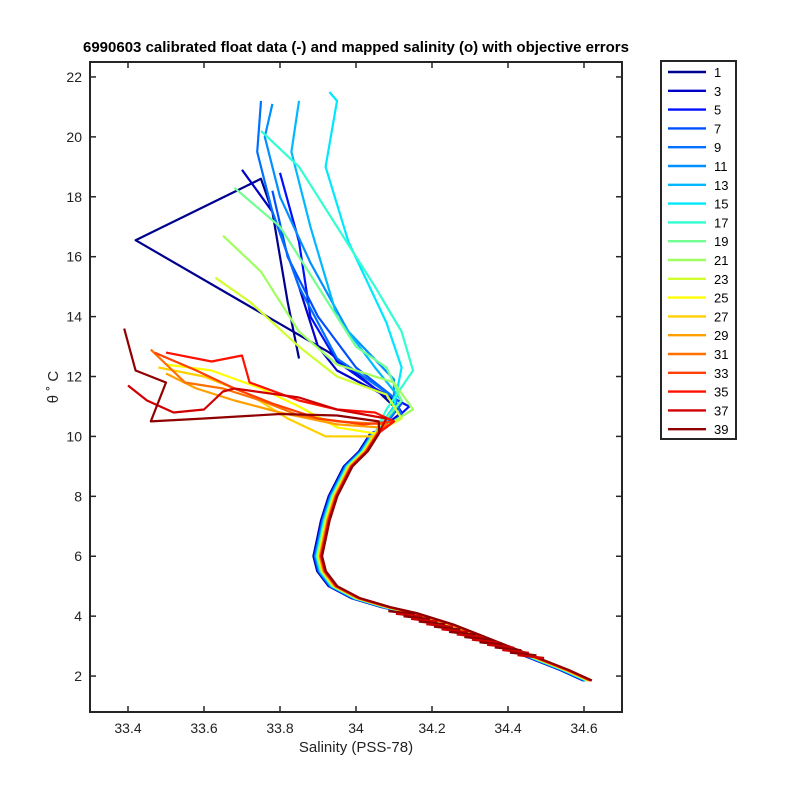  I want to click on legend-label: 31, so click(721, 354).